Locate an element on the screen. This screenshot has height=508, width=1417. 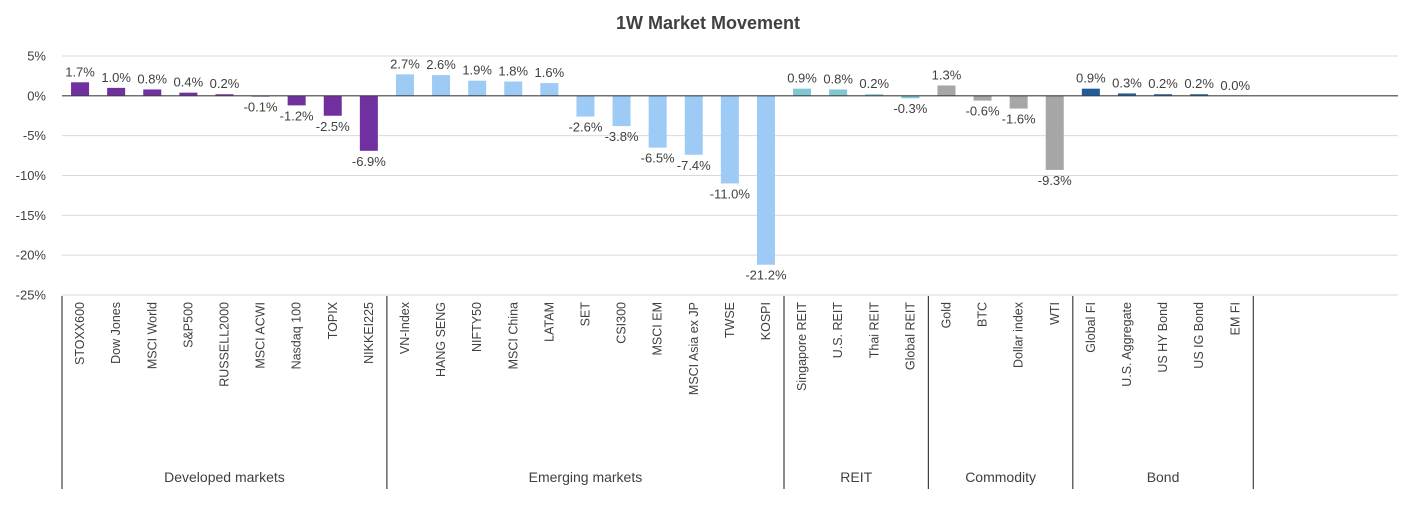
data-label: -21.2% is located at coordinates (766, 275).